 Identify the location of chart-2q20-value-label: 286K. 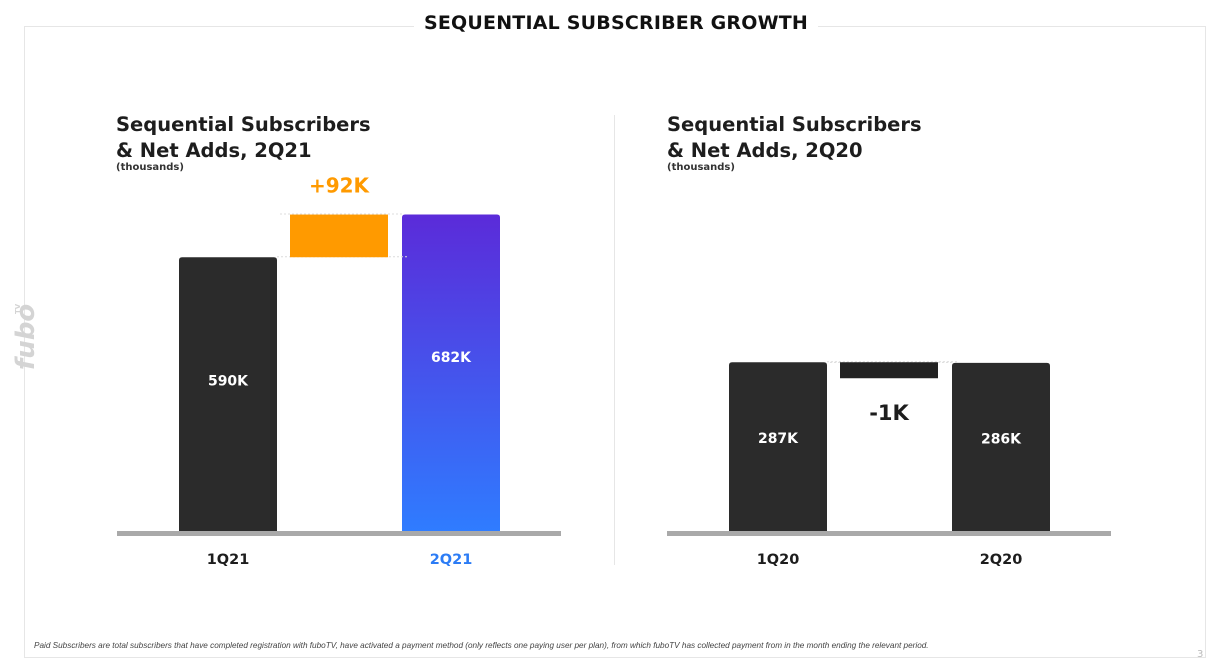
(1001, 440).